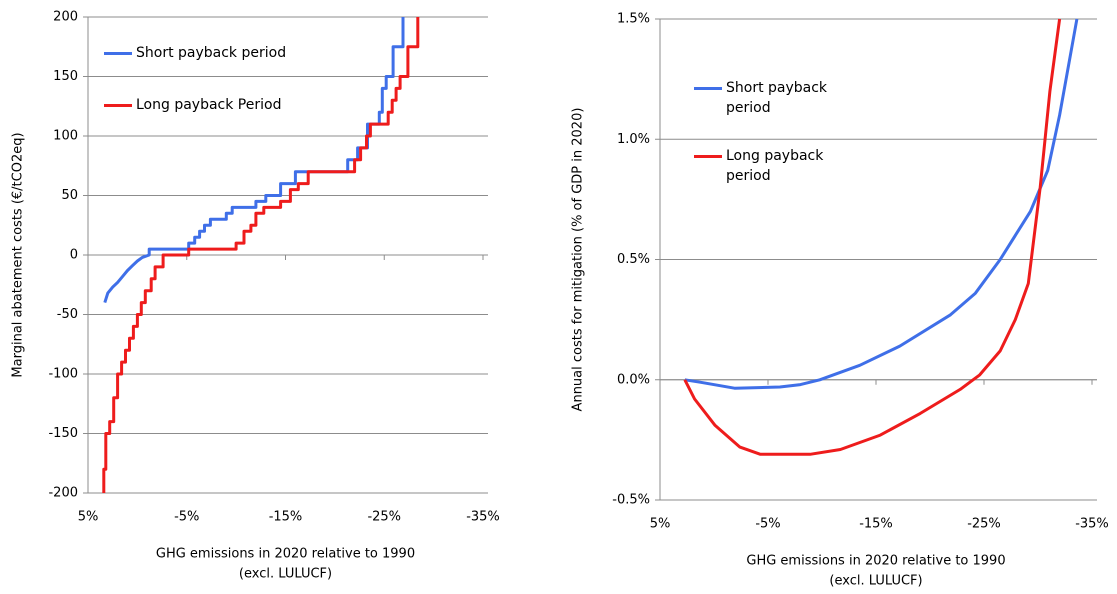  I want to click on legend: Short payback period Long payback period, so click(771, 146).